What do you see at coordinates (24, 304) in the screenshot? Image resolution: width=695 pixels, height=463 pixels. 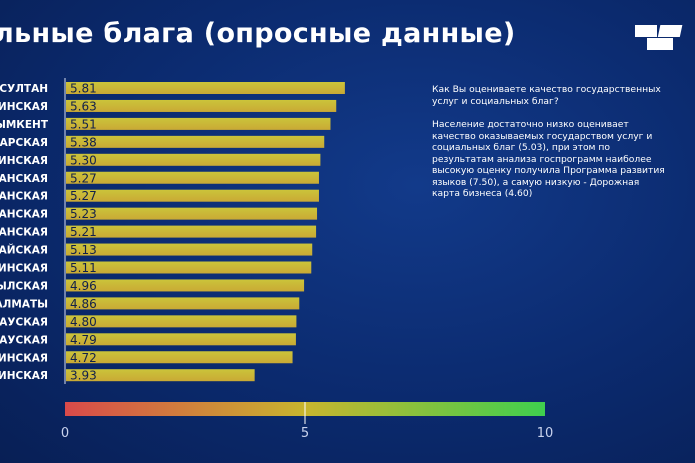 I see `category-label: АЛМАТЫ` at bounding box center [24, 304].